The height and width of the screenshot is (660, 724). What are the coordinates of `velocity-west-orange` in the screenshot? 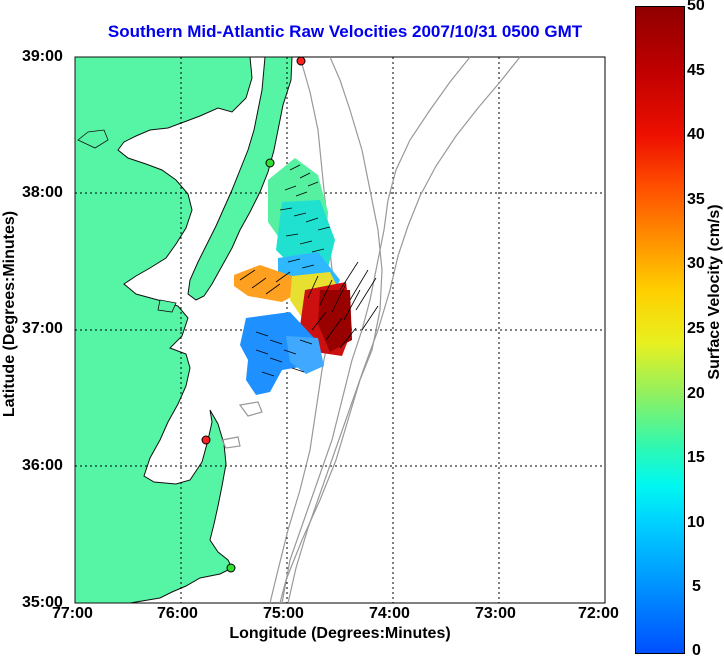 It's located at (267, 283).